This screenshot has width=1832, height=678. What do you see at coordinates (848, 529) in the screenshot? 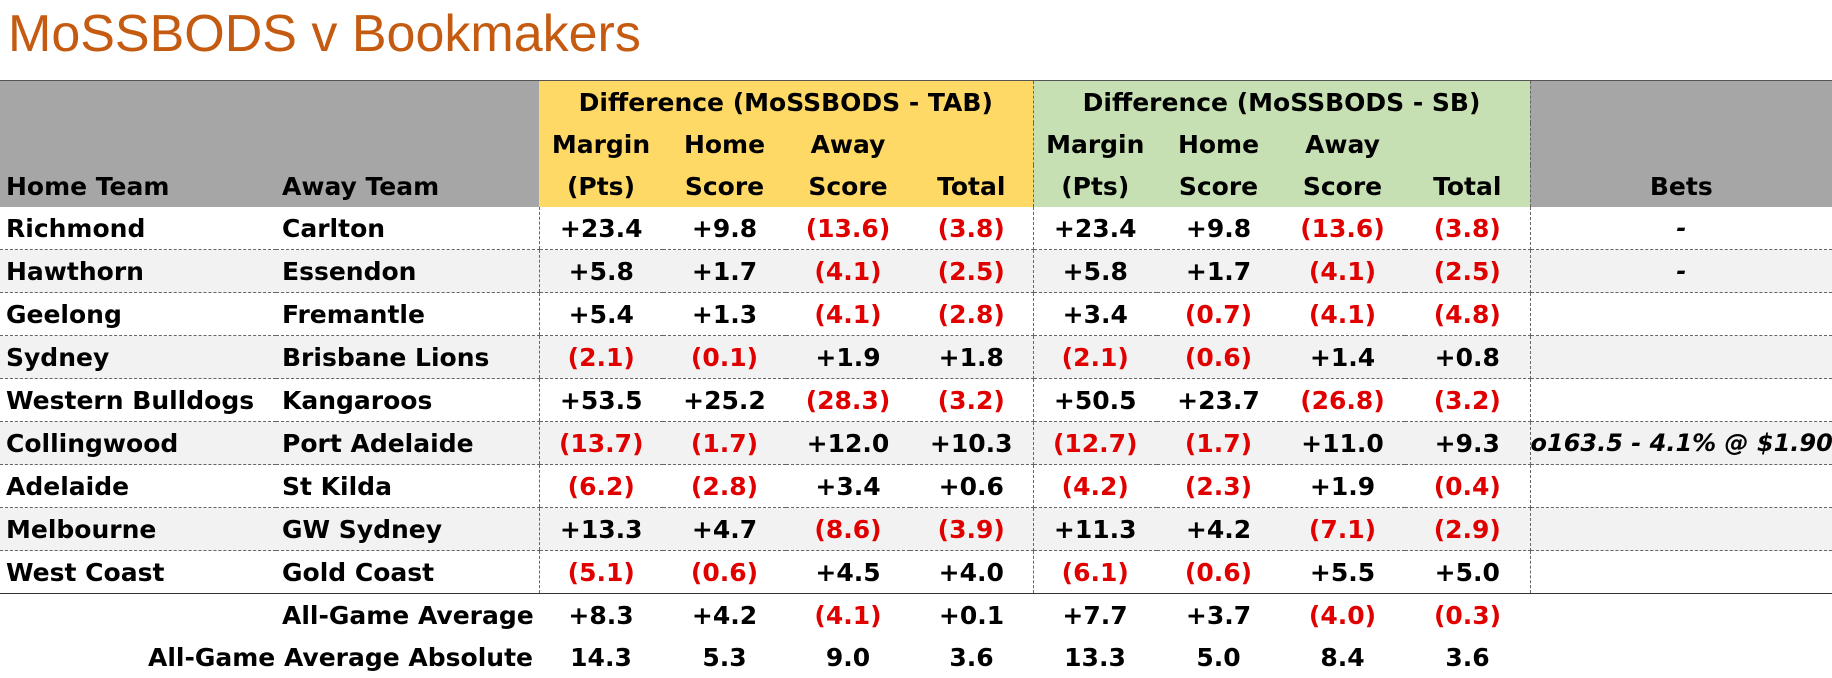
I see `tab-away-score-cell: (8.6)` at bounding box center [848, 529].